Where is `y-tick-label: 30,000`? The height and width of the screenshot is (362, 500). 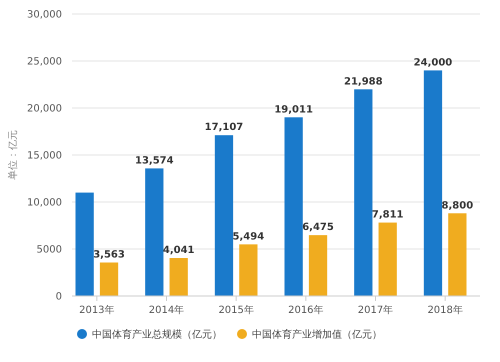
y-tick-label: 30,000 is located at coordinates (44, 15).